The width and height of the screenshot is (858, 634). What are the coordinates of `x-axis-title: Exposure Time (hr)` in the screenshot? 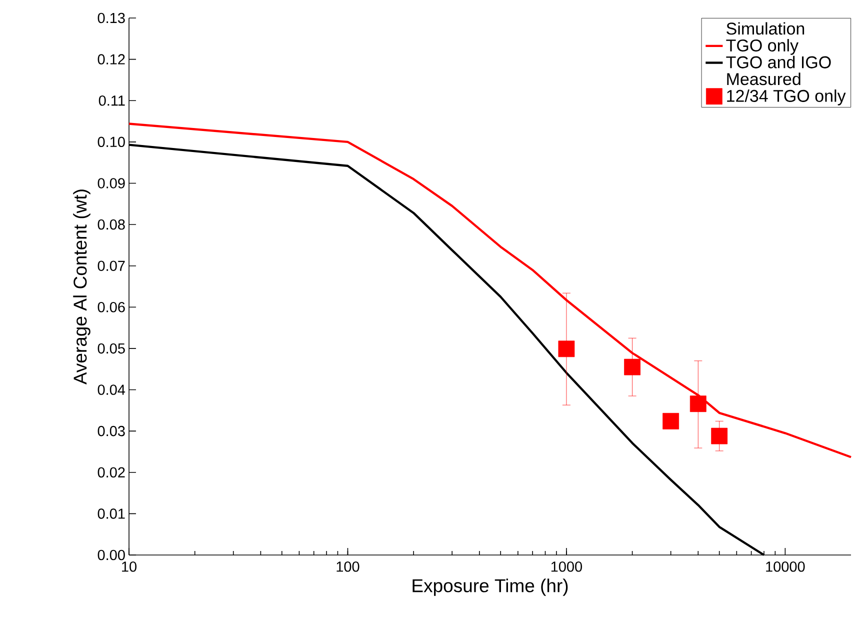 It's located at (490, 587).